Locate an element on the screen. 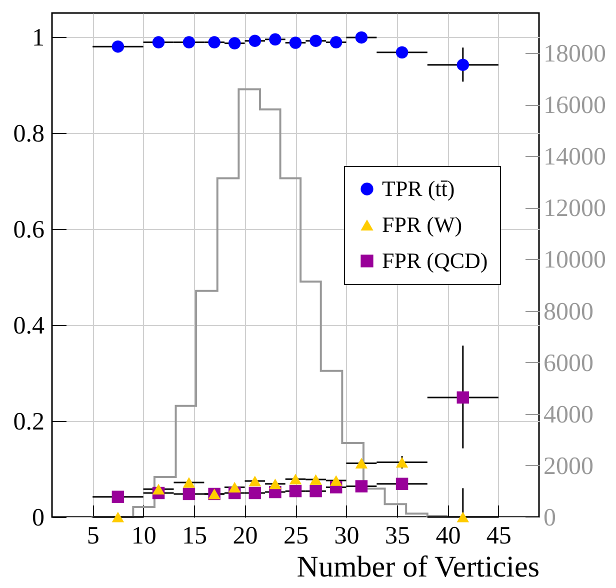  y2-tick-label: 16000 is located at coordinates (575, 106).